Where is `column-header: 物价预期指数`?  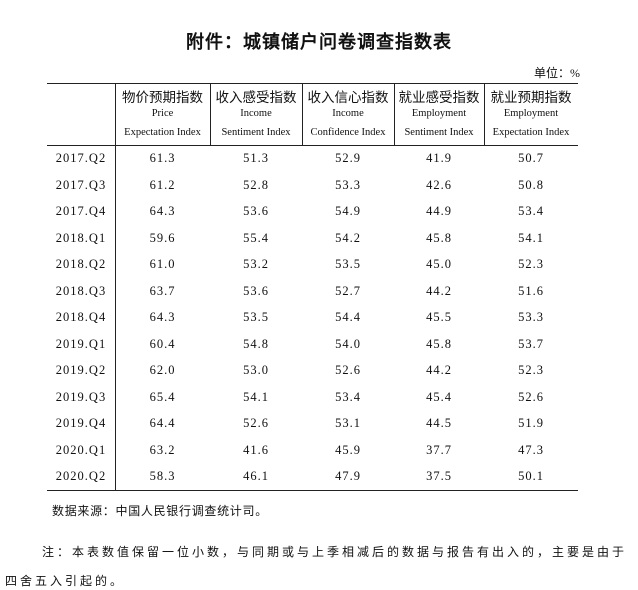 column-header: 物价预期指数 is located at coordinates (162, 97).